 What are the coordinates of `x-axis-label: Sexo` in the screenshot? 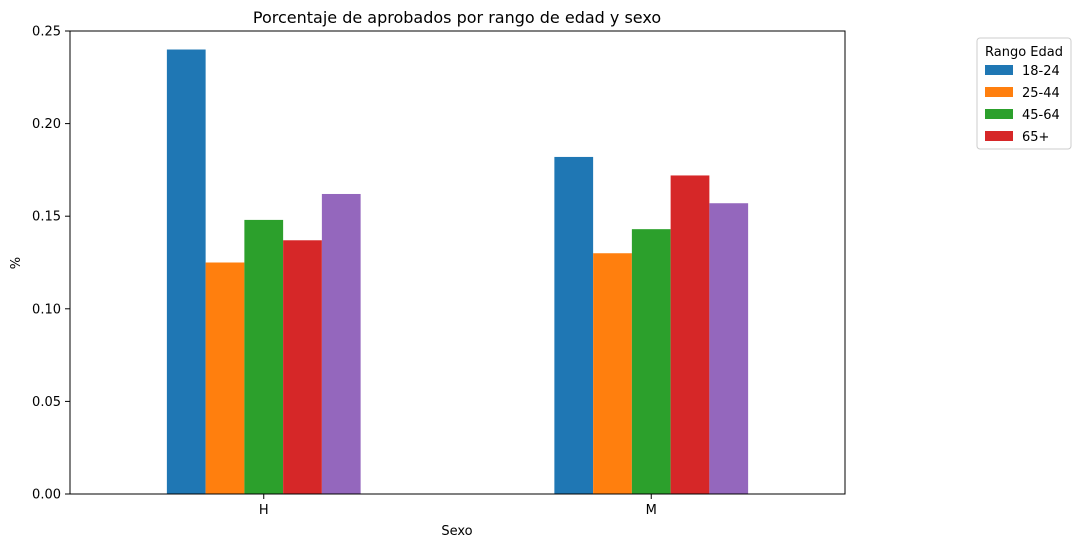 It's located at (456, 531).